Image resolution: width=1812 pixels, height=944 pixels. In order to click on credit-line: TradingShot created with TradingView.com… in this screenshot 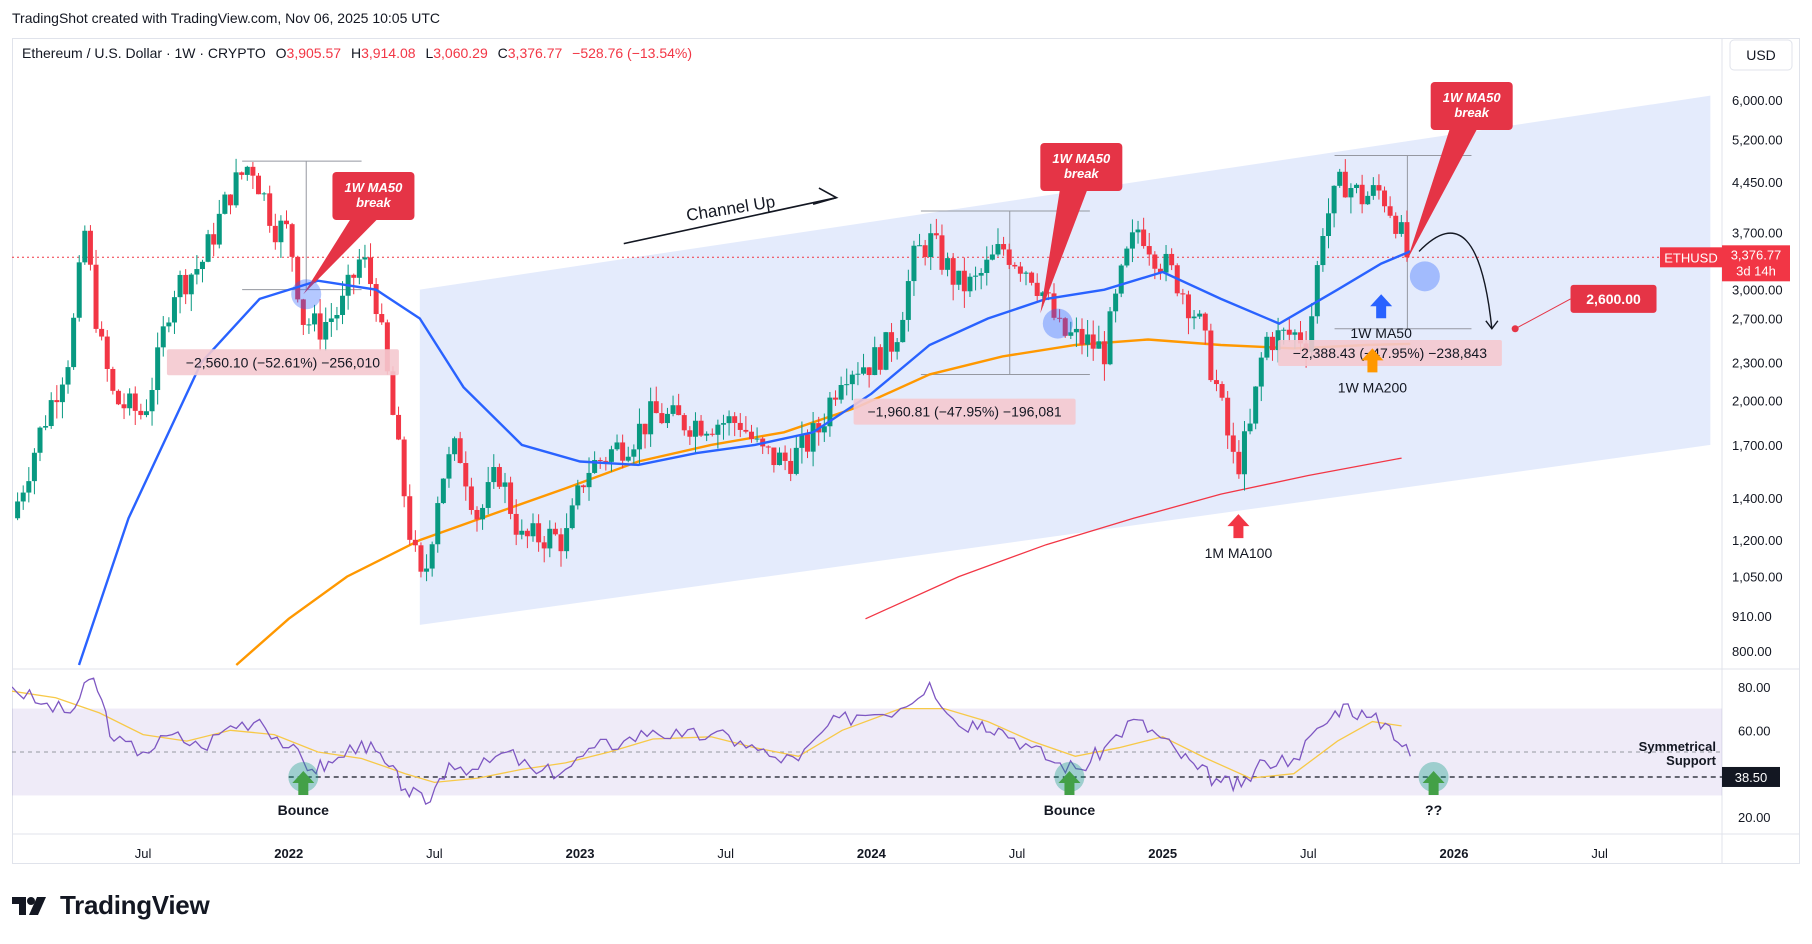, I will do `click(226, 18)`.